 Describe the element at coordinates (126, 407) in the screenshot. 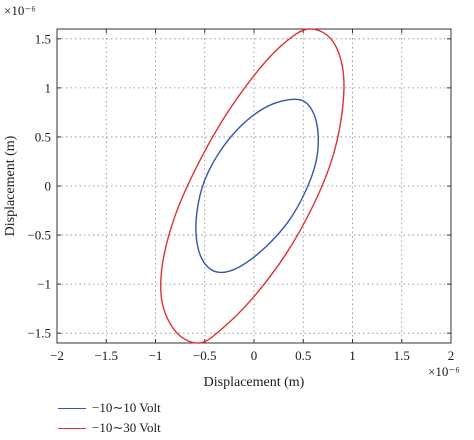

I see `legend-label-series-1: −10∼10 Volt` at that location.